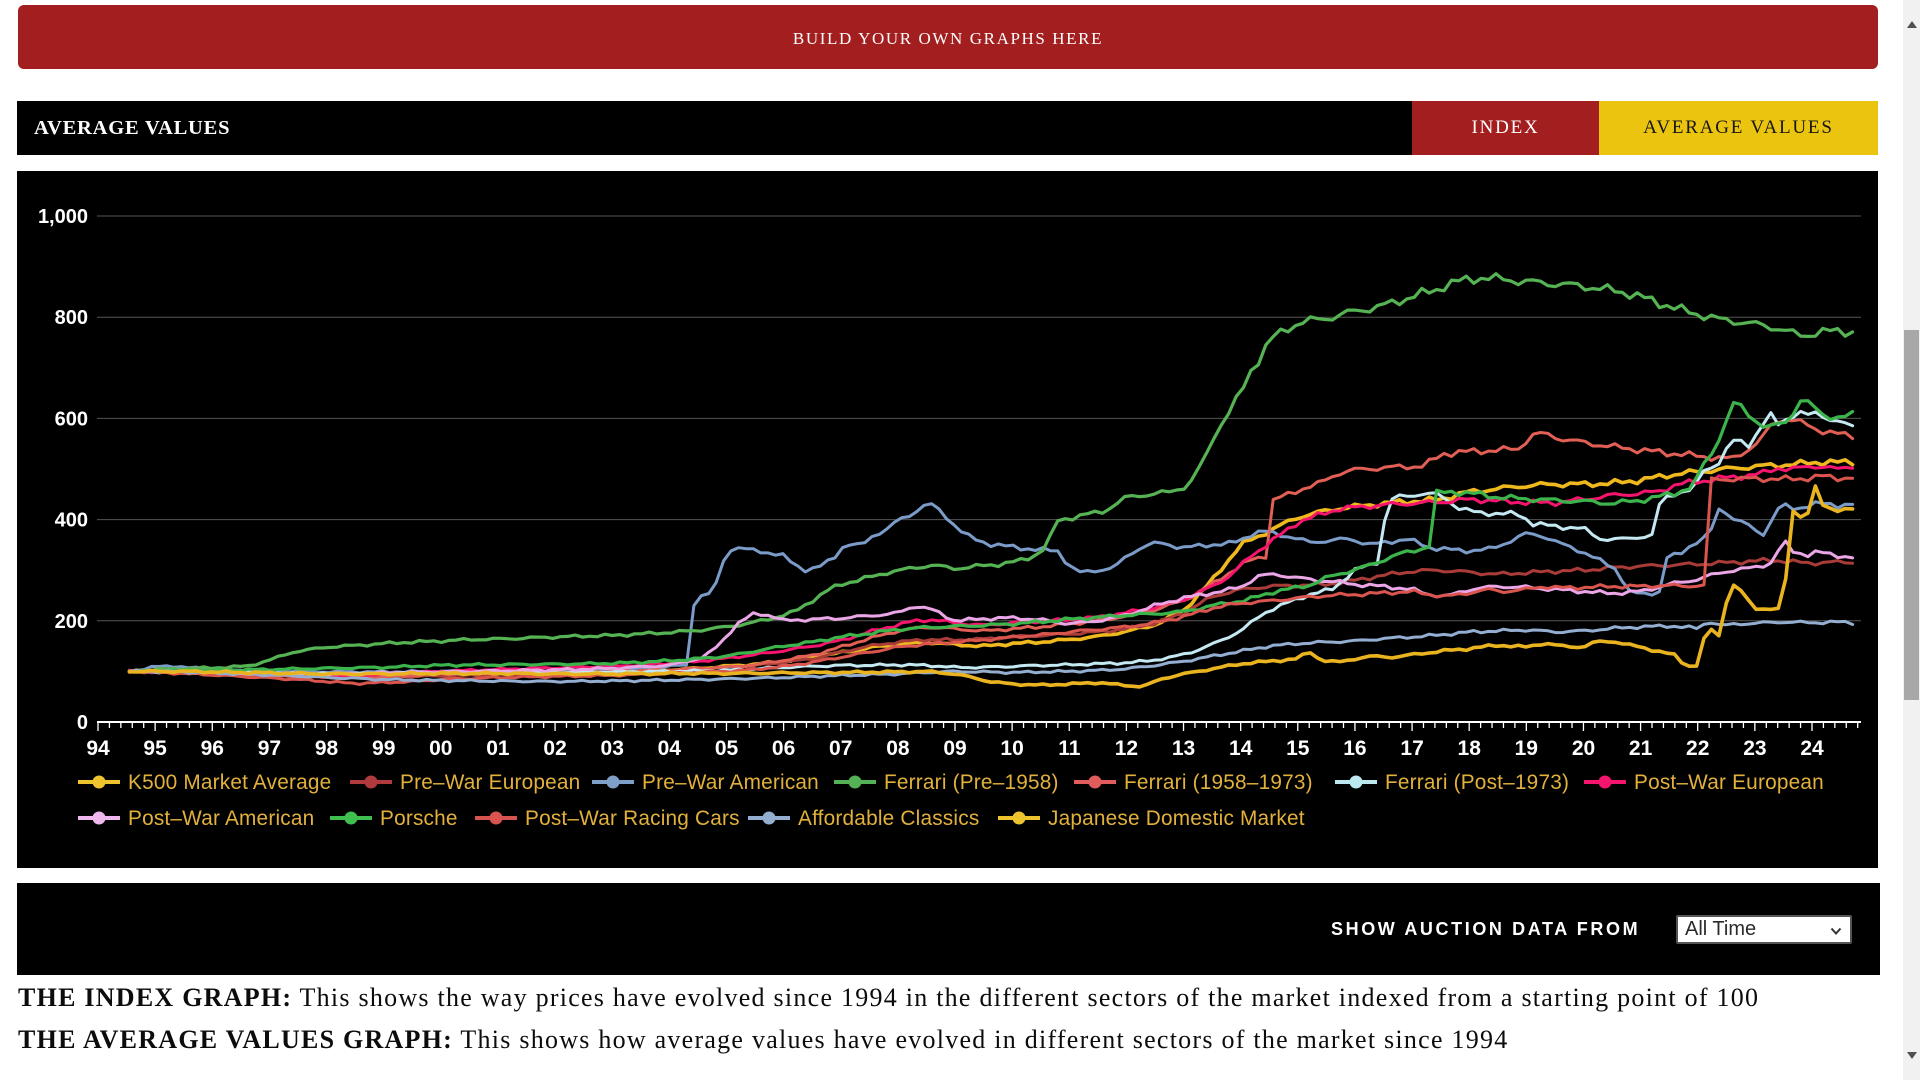  I want to click on svg-text: 94, so click(98, 748).